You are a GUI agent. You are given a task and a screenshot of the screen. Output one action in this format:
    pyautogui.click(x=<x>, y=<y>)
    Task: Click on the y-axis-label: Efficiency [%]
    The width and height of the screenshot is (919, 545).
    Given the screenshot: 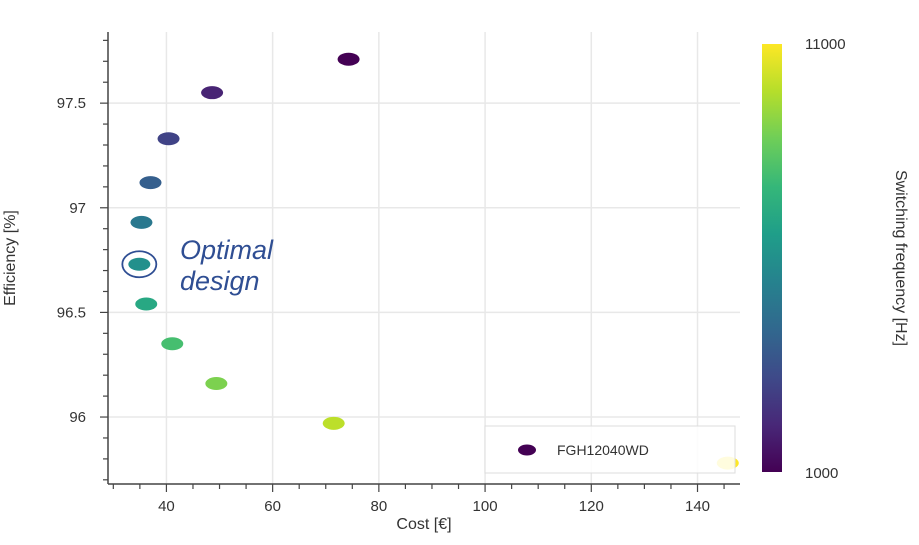 What is the action you would take?
    pyautogui.click(x=10, y=258)
    